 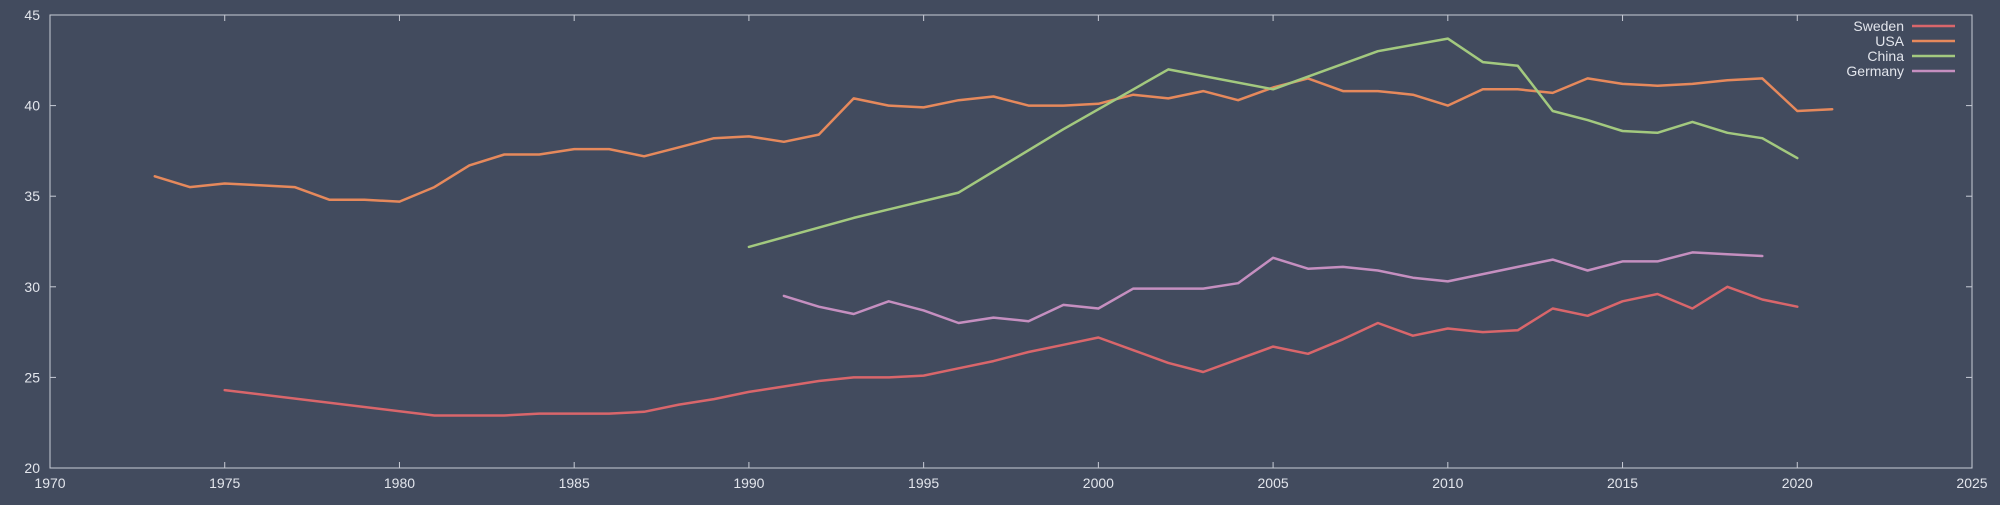 What do you see at coordinates (1971, 483) in the screenshot?
I see `x-tick-label: 2025` at bounding box center [1971, 483].